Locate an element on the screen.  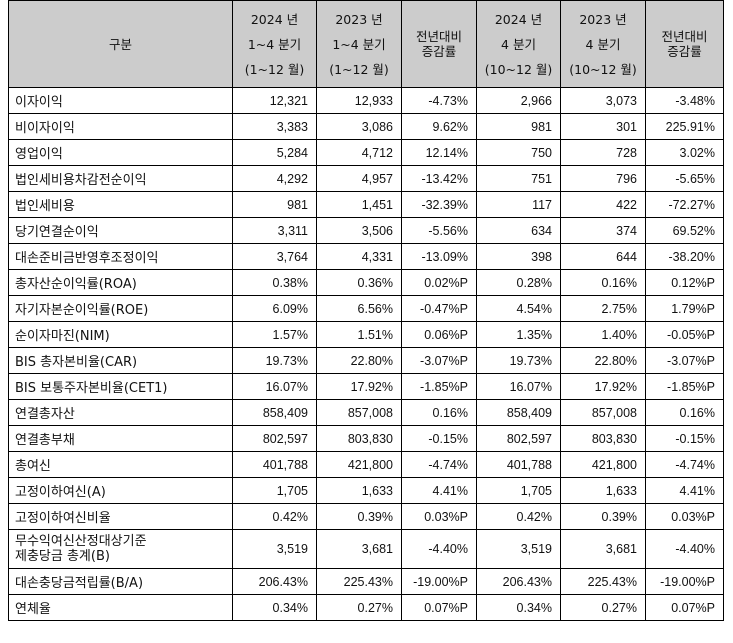
header-2024-full-year: 2024 년 1~4 분기 (1~12 월) is located at coordinates (274, 44).